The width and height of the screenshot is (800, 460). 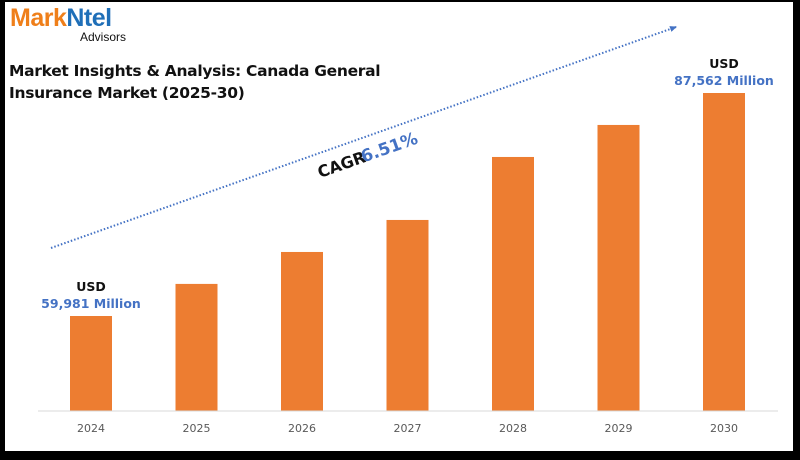 What do you see at coordinates (91, 428) in the screenshot?
I see `x-tick-2024: 2024` at bounding box center [91, 428].